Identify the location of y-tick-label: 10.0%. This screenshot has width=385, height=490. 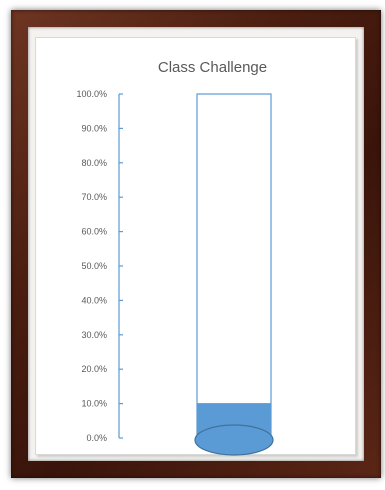
(94, 404).